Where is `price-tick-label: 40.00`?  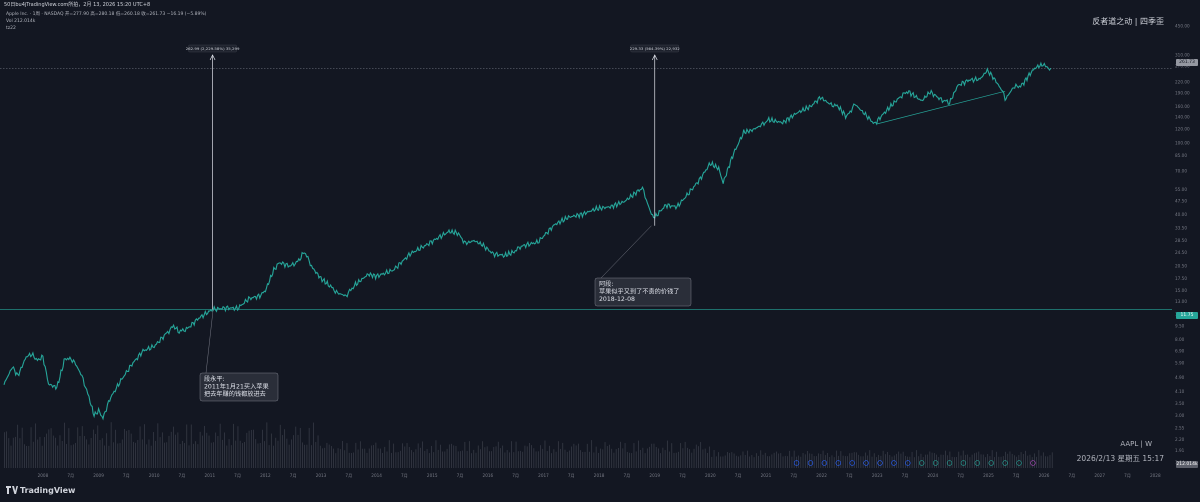
price-tick-label: 40.00 is located at coordinates (1181, 214).